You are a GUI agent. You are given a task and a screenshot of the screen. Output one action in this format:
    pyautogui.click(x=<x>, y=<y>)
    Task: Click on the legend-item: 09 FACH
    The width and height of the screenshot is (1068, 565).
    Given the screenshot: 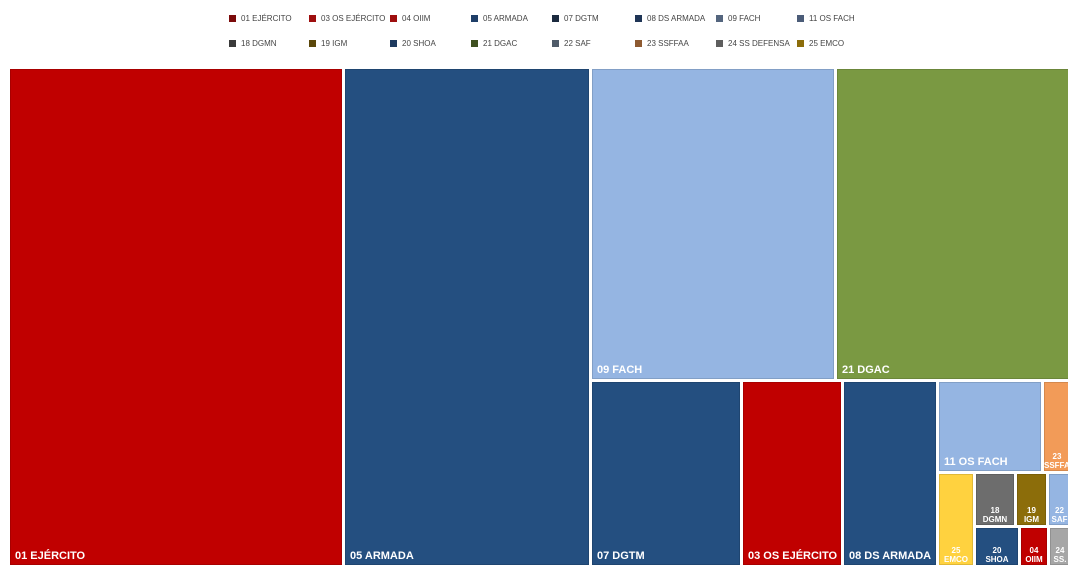 What is the action you would take?
    pyautogui.click(x=738, y=18)
    